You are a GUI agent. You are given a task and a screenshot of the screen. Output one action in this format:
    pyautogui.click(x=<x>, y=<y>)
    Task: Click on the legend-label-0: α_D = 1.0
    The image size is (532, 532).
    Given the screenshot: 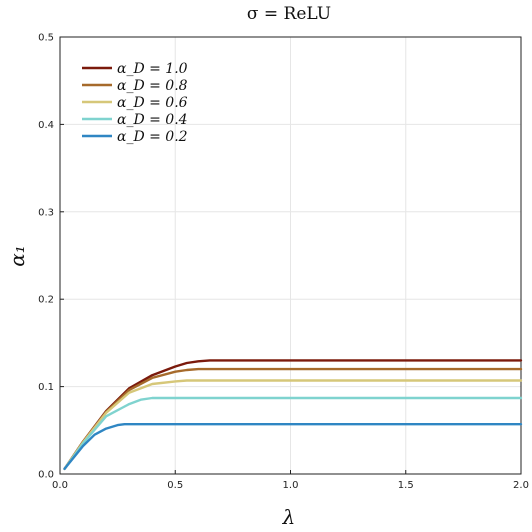 What is the action you would take?
    pyautogui.click(x=152, y=69)
    